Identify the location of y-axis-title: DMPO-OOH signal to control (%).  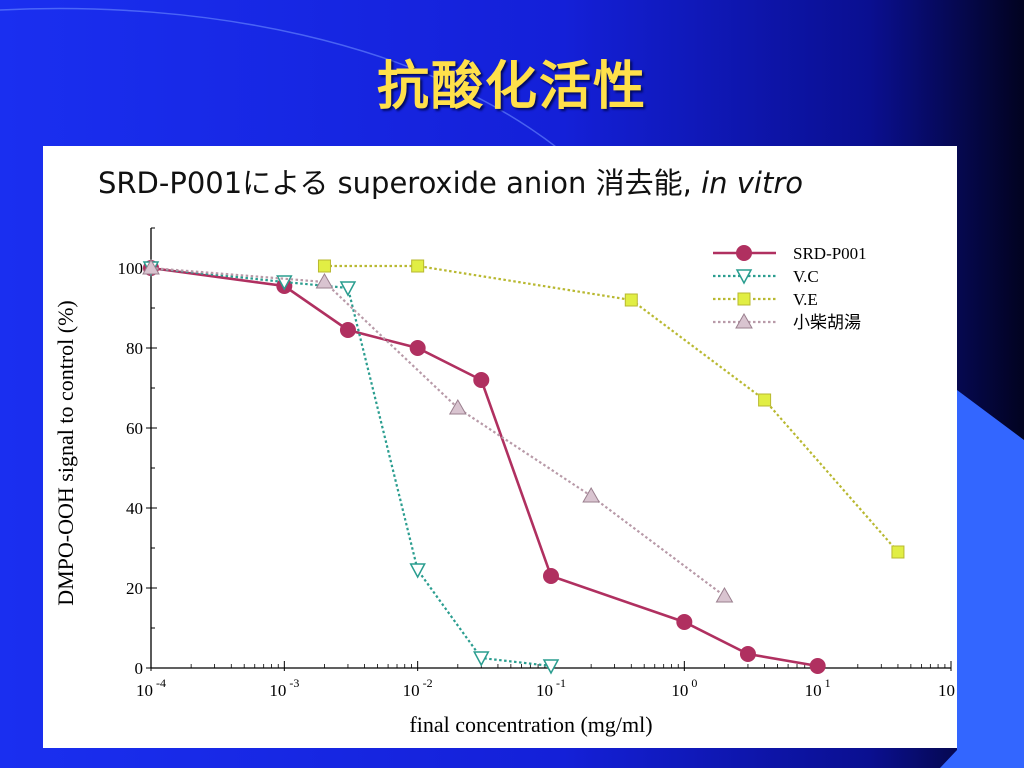
(65, 453).